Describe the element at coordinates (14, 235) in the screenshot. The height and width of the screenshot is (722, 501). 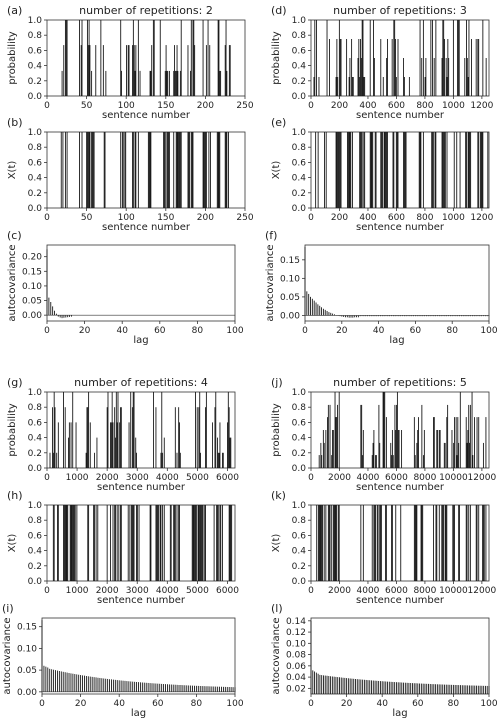
I see `panel-label: (c)` at that location.